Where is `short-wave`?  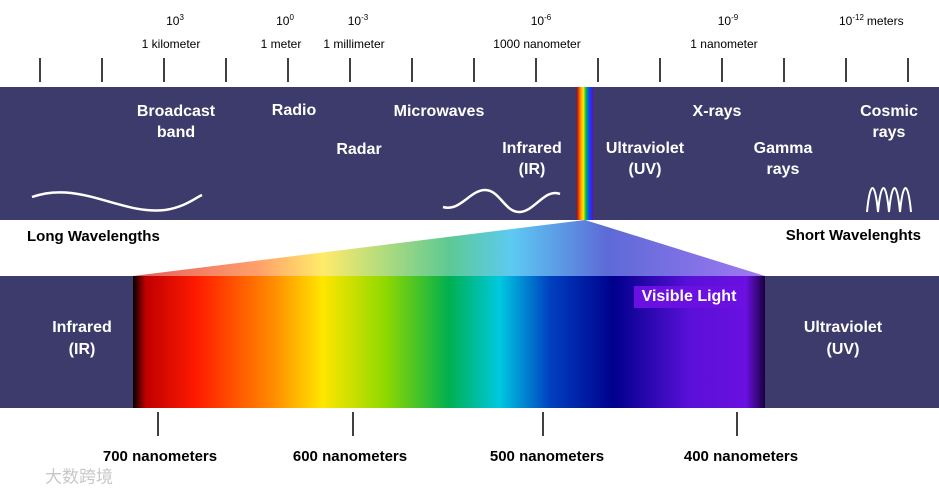
short-wave is located at coordinates (889, 200).